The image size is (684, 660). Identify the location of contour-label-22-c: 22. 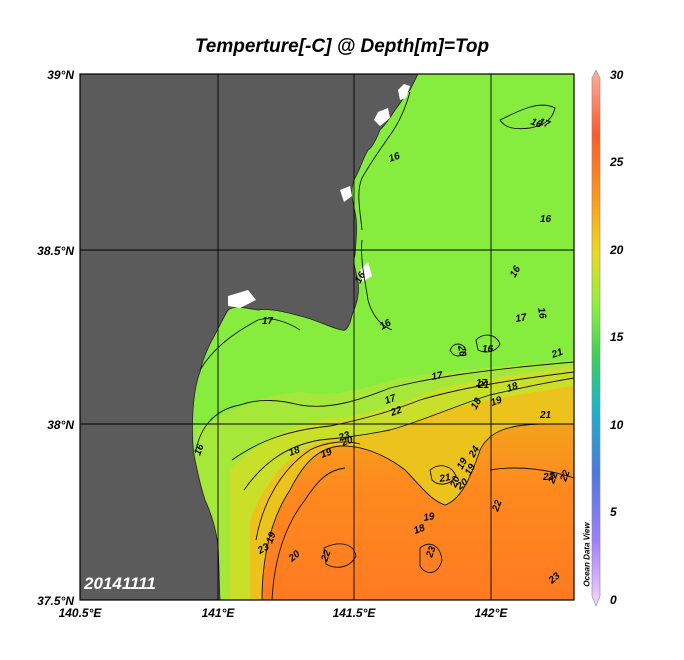
(326, 556).